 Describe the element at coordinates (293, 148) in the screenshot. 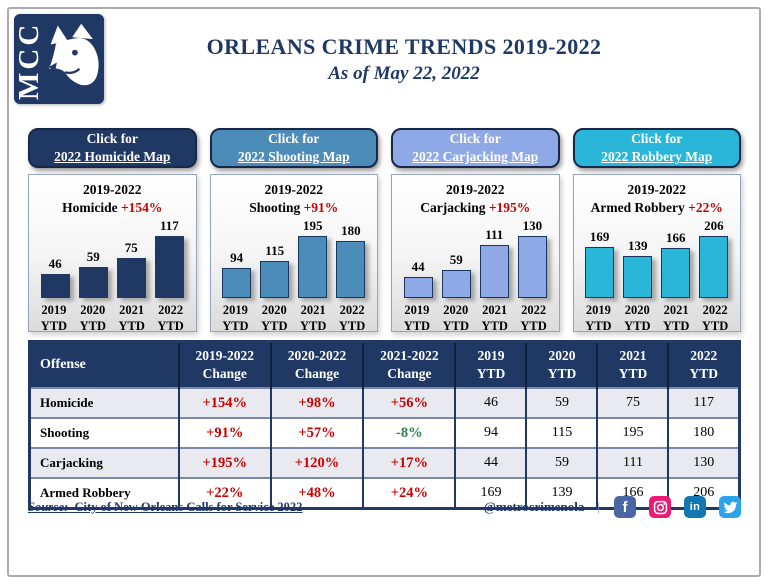

I see `map-button-shooting: Click for 2022 Shooting Map` at that location.